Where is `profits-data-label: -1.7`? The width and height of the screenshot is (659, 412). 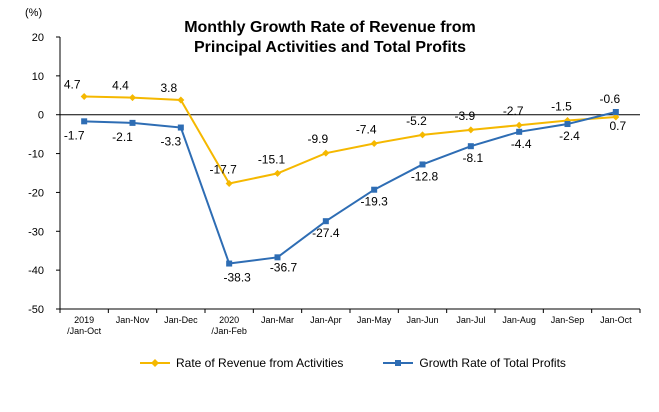 profits-data-label: -1.7 is located at coordinates (74, 135).